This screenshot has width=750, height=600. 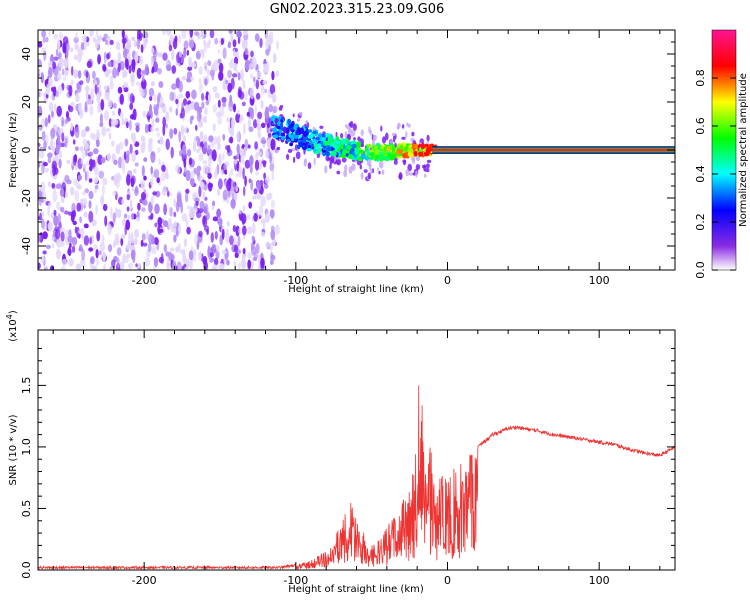 What do you see at coordinates (13, 150) in the screenshot?
I see `spectrogram-y-axis-label: Frequency (Hz)` at bounding box center [13, 150].